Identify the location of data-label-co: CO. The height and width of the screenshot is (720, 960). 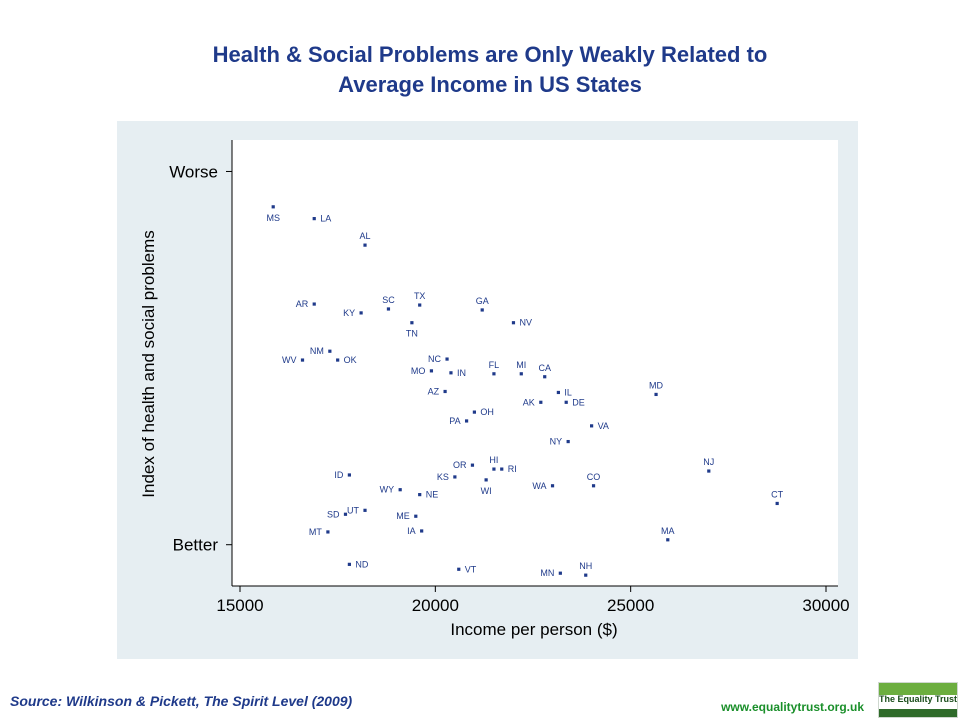
(594, 477).